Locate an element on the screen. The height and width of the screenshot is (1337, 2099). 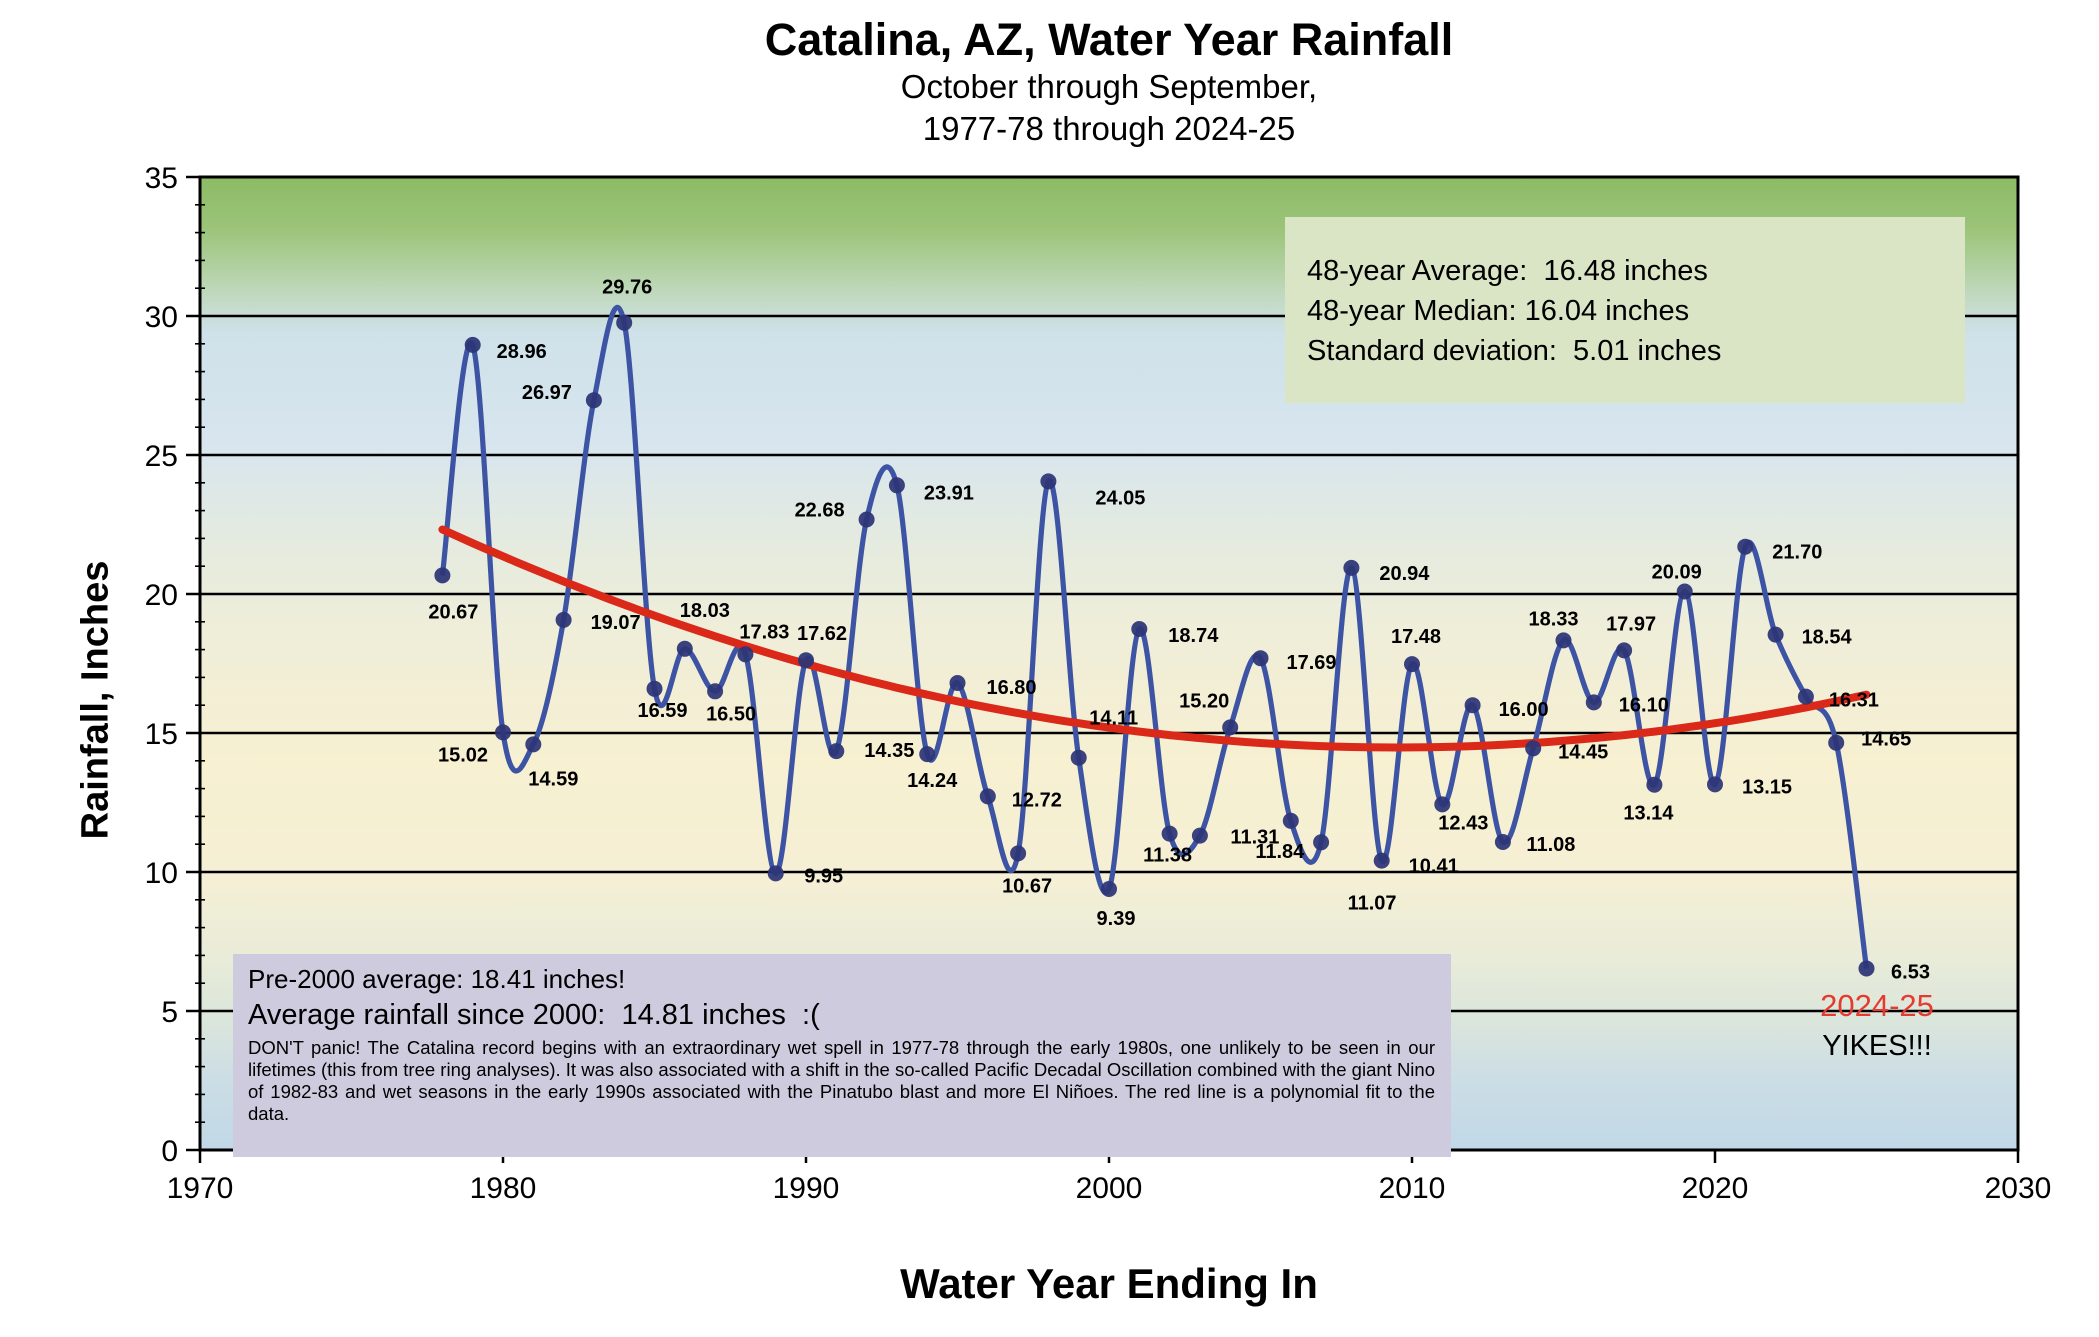
data-point-marker-1980 is located at coordinates (503, 732).